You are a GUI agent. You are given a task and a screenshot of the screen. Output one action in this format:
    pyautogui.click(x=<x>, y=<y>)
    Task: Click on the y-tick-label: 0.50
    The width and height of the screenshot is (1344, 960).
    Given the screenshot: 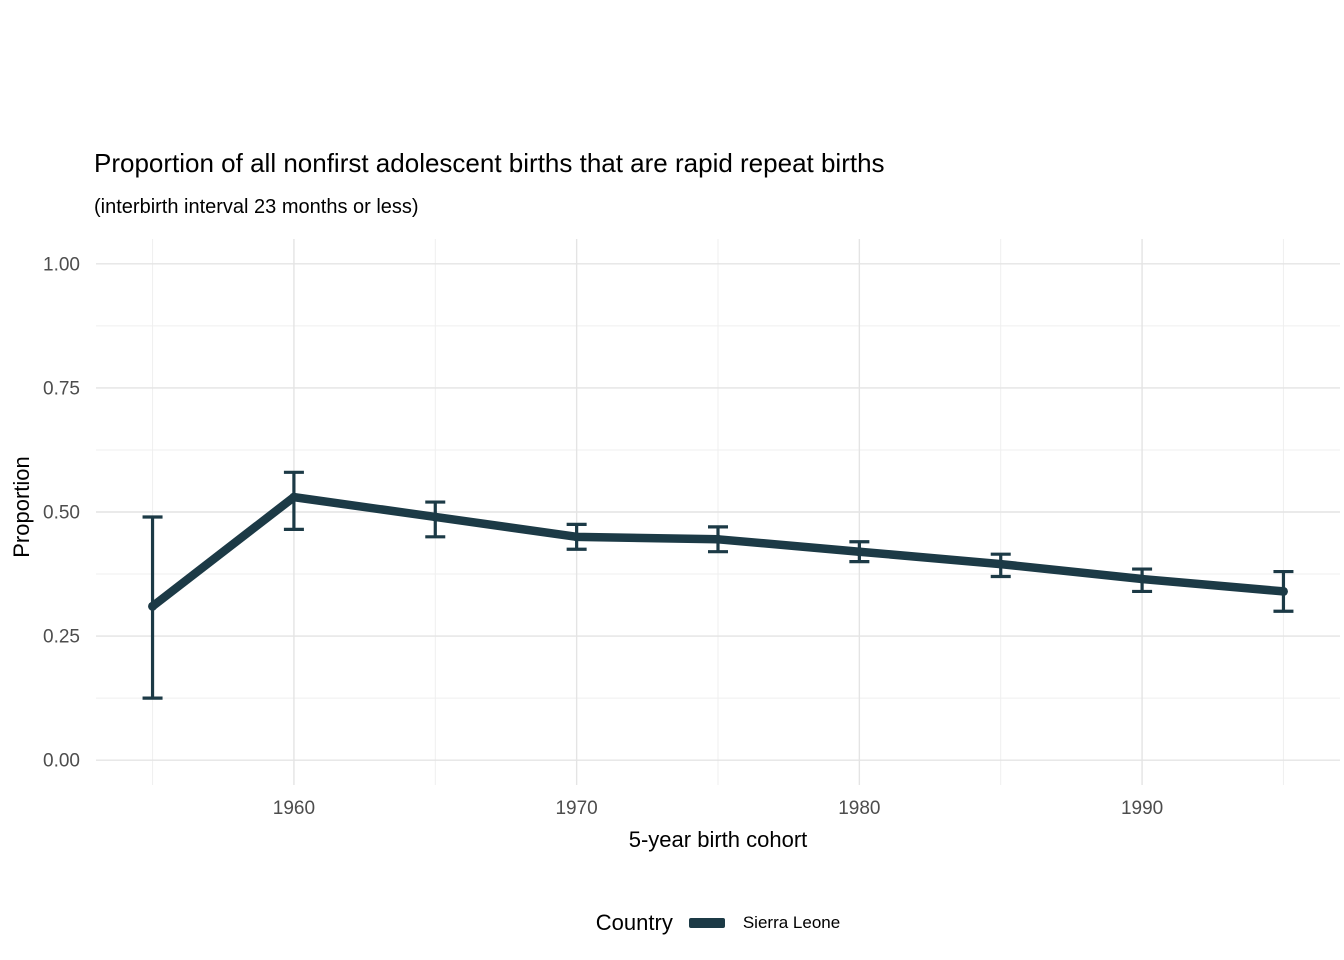 What is the action you would take?
    pyautogui.click(x=61, y=513)
    